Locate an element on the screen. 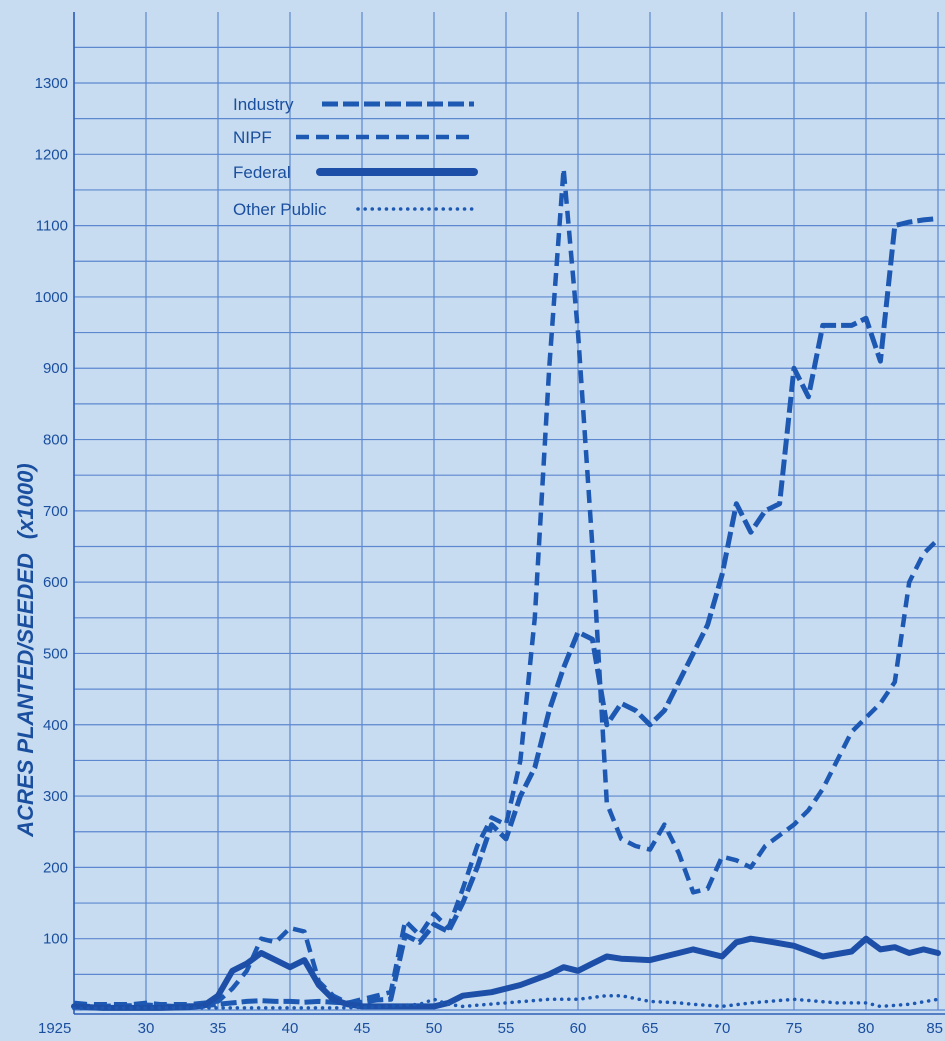 This screenshot has width=945, height=1041. y-tick-label: 200 is located at coordinates (55, 867).